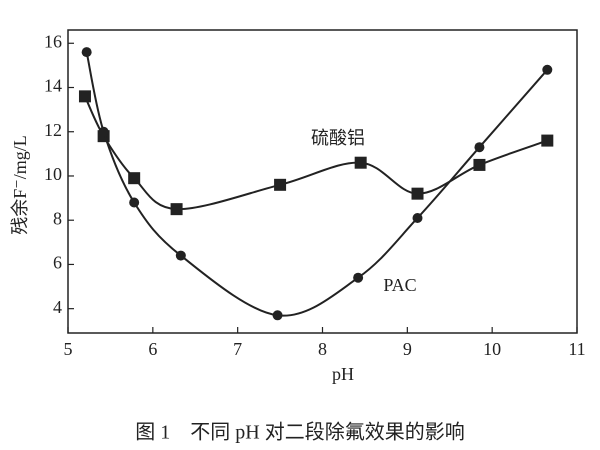  I want to click on annotation: 硫酸铝, so click(338, 138).